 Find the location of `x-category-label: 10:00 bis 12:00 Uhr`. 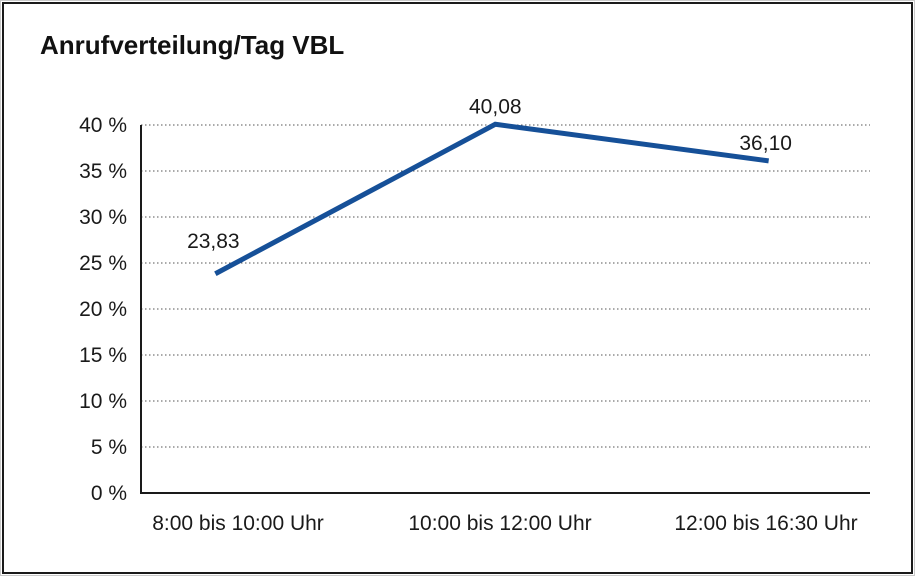

x-category-label: 10:00 bis 12:00 Uhr is located at coordinates (499, 523).